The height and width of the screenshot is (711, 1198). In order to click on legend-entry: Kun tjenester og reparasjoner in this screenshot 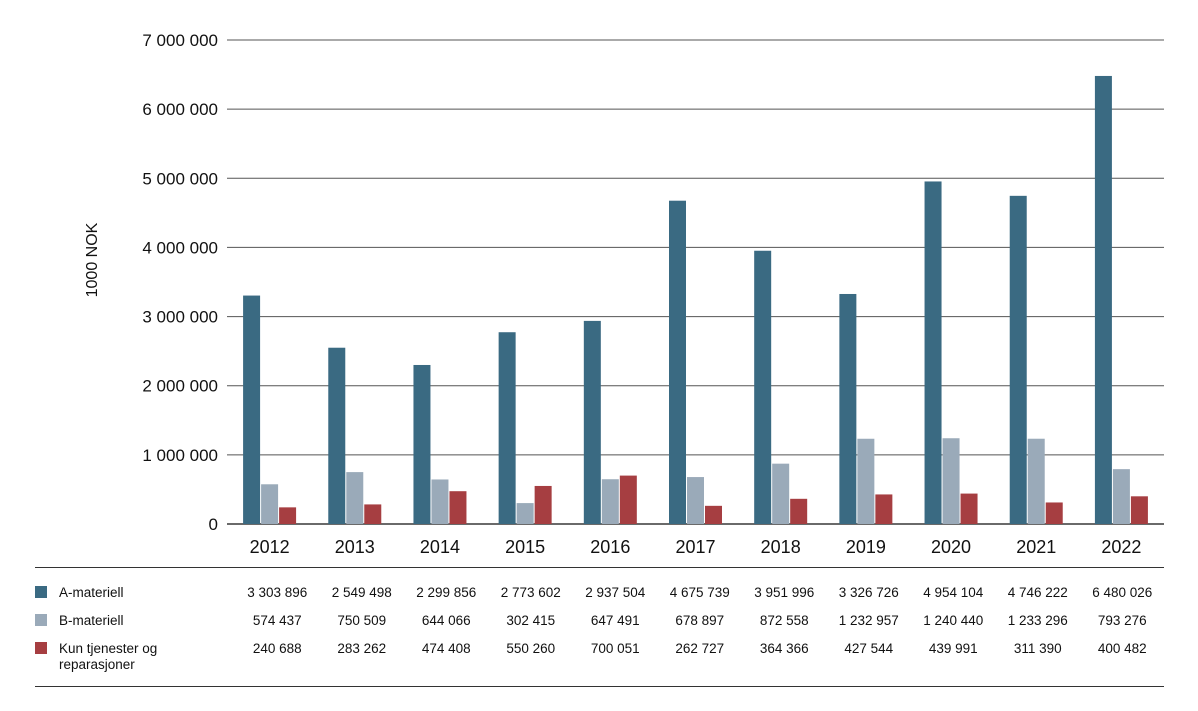, I will do `click(135, 651)`.